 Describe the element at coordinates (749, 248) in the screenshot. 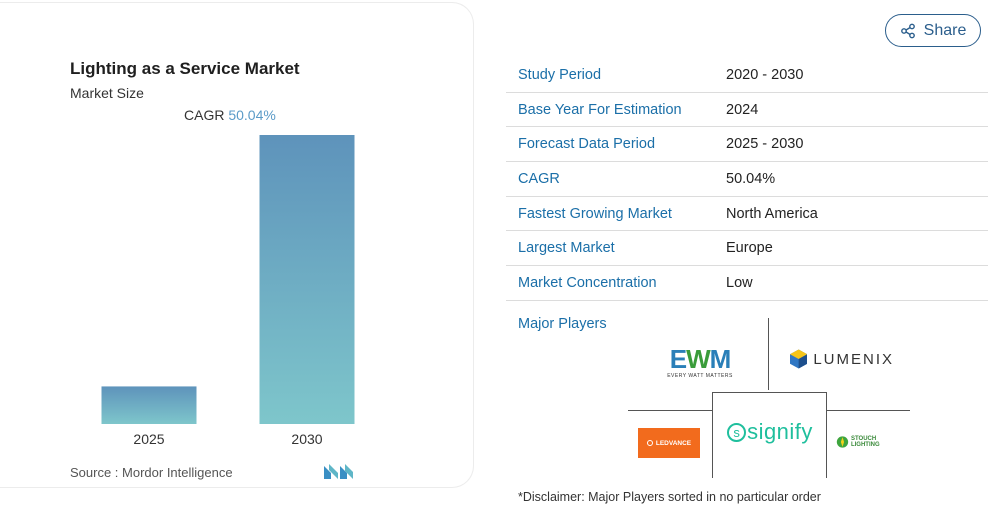

I see `row-value: Europe` at that location.